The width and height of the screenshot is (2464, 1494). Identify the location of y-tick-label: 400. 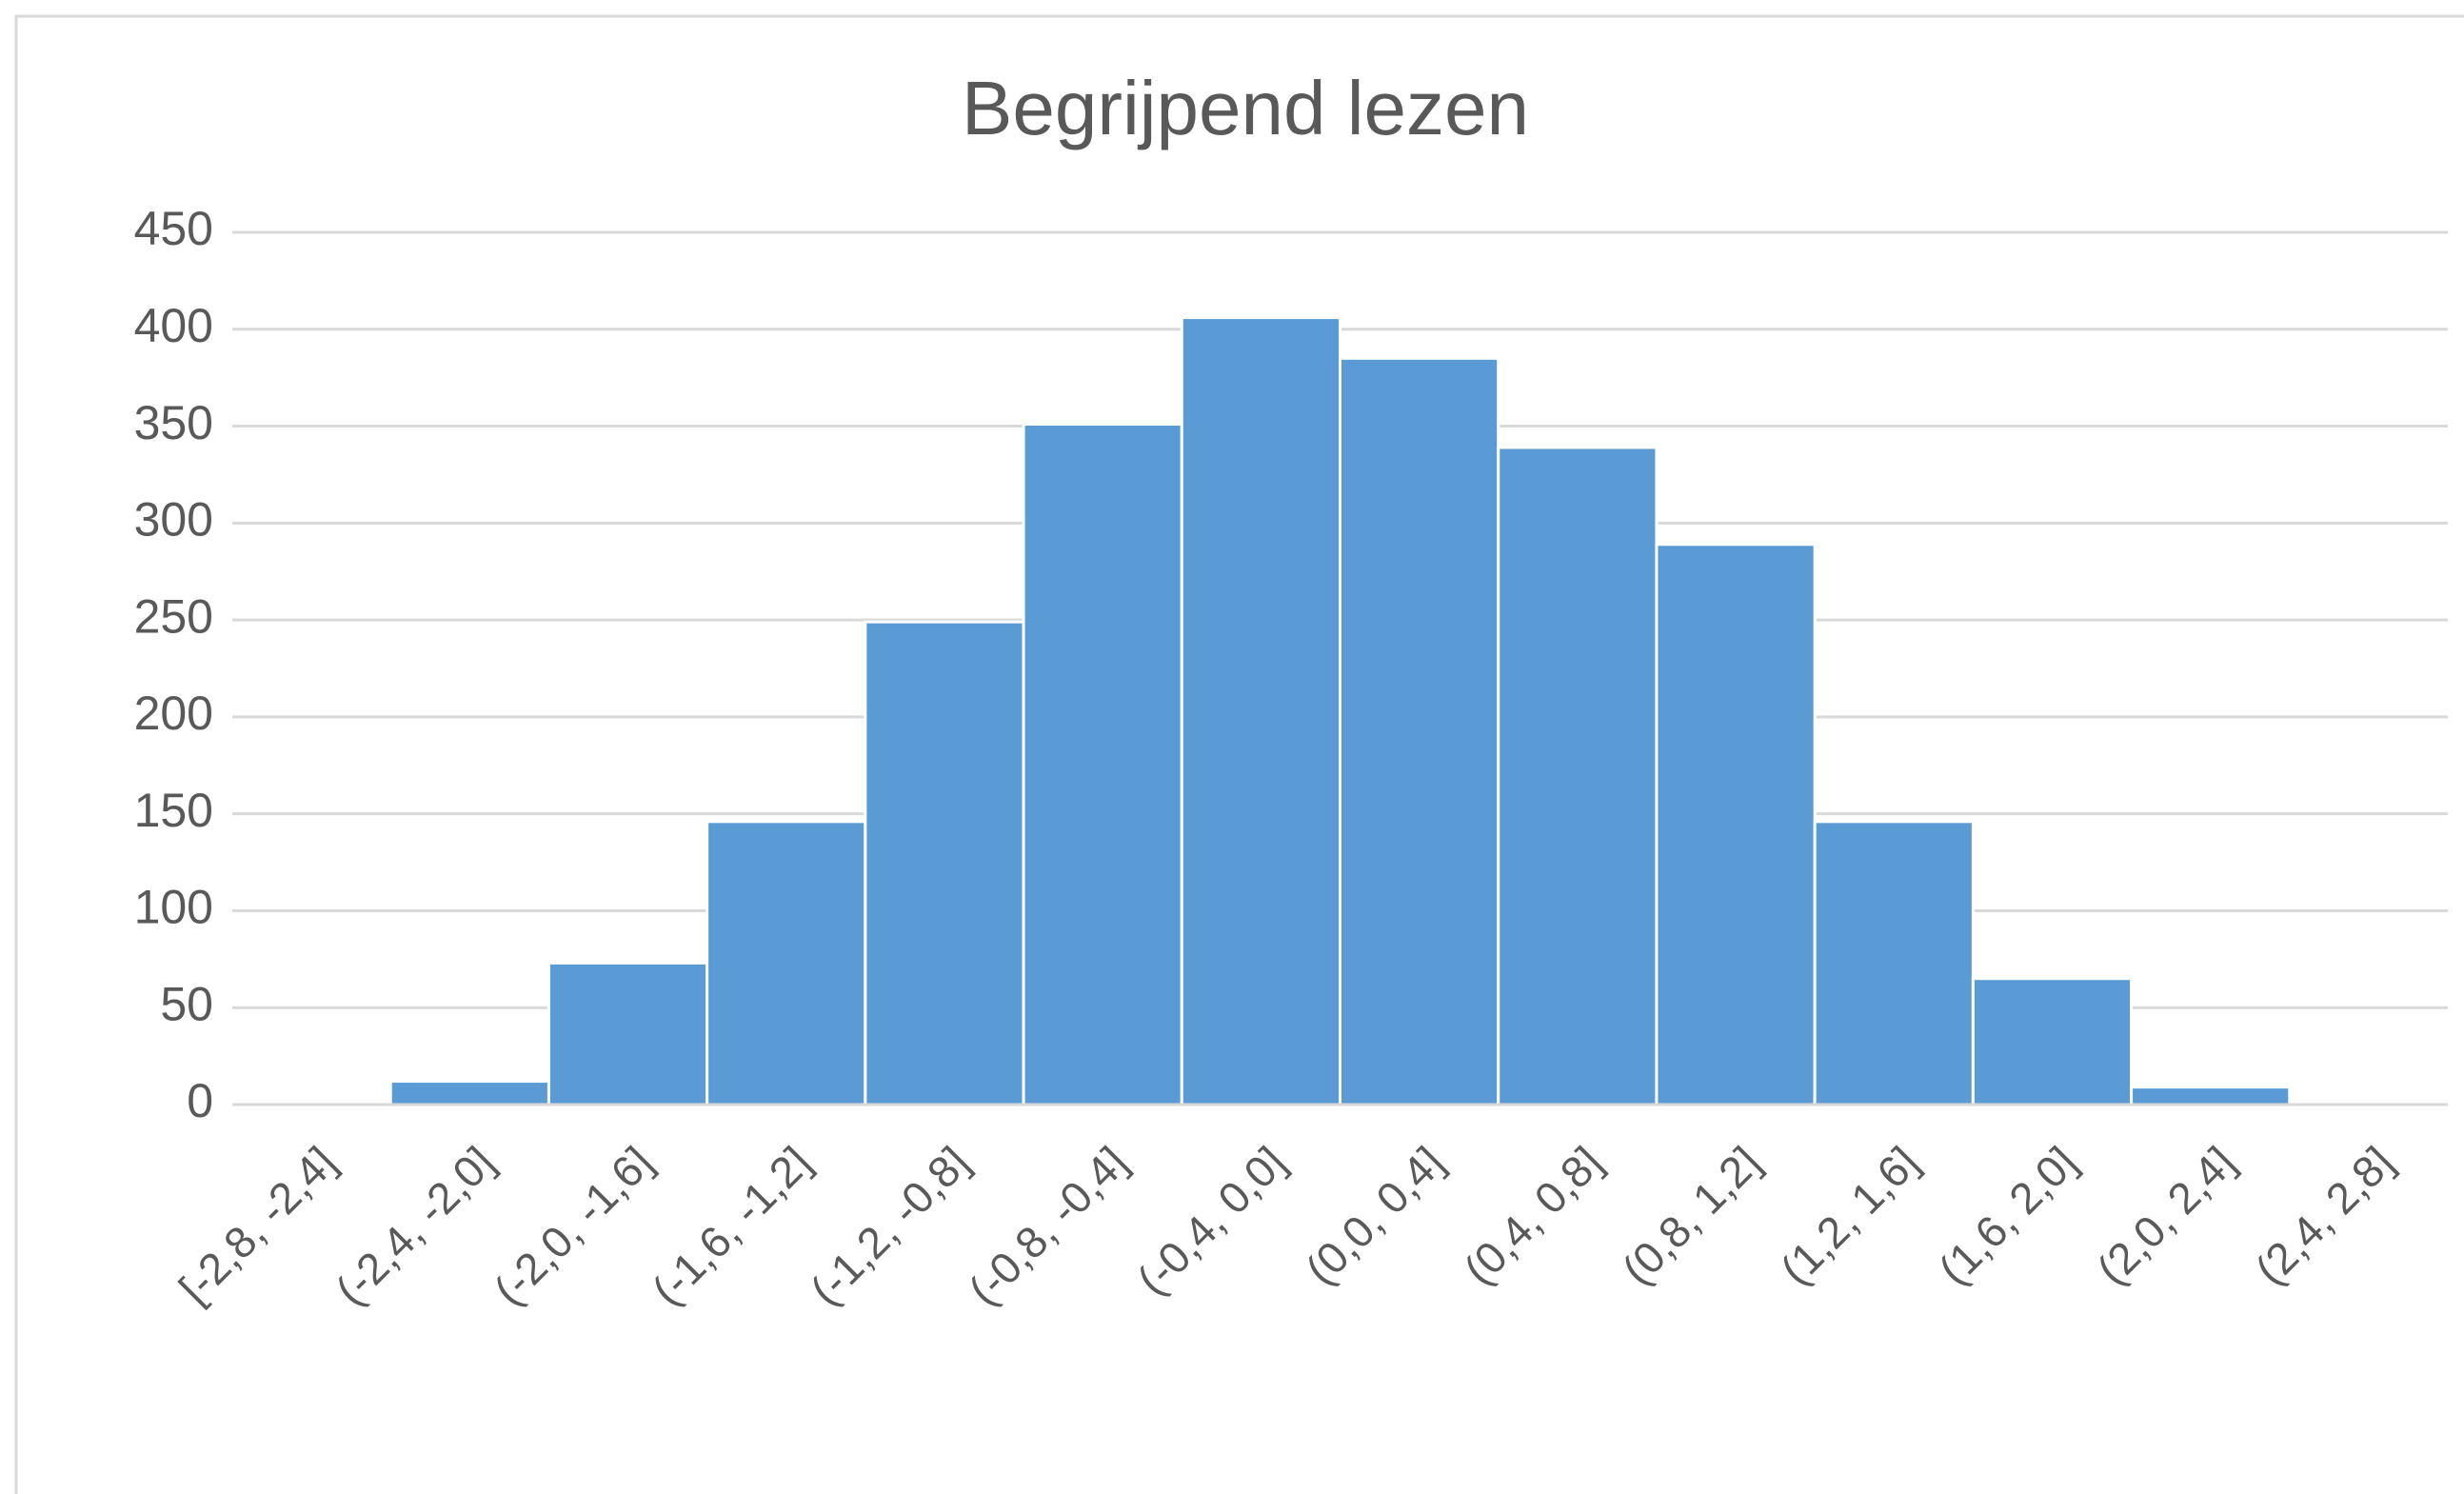
(173, 325).